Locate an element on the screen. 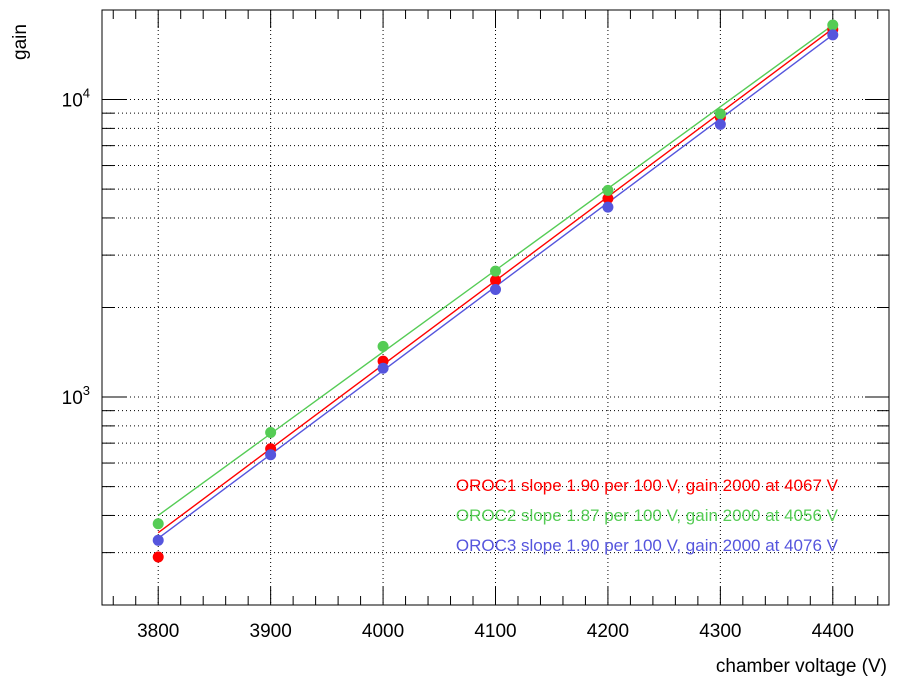  x-tick-label: 3800 is located at coordinates (158, 631).